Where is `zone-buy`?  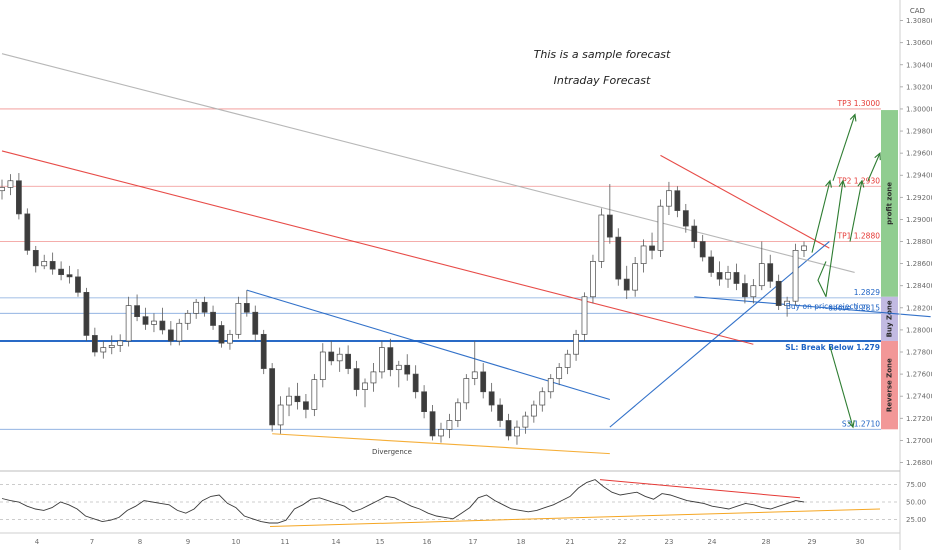 zone-buy is located at coordinates (889, 318).